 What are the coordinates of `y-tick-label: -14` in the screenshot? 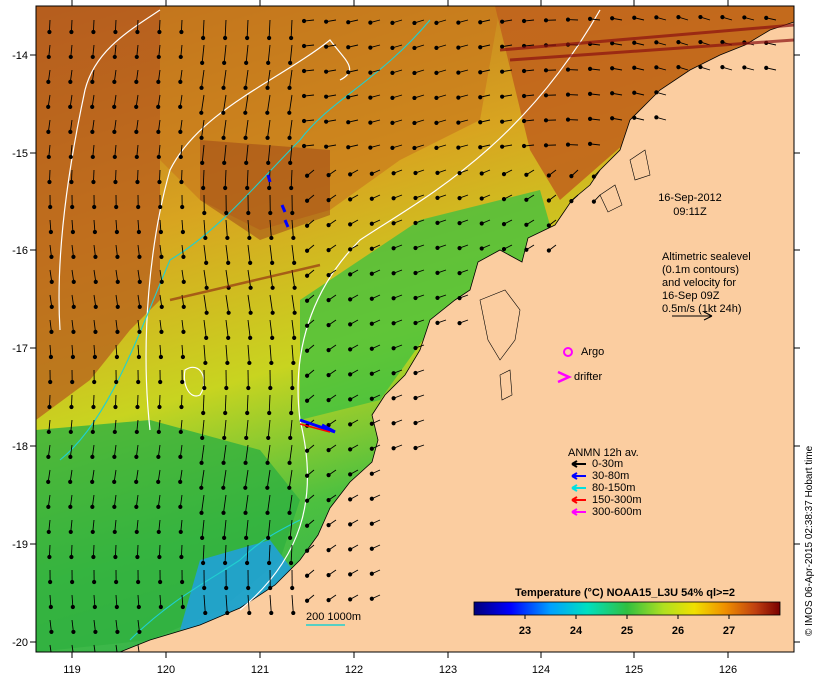 It's located at (20, 56).